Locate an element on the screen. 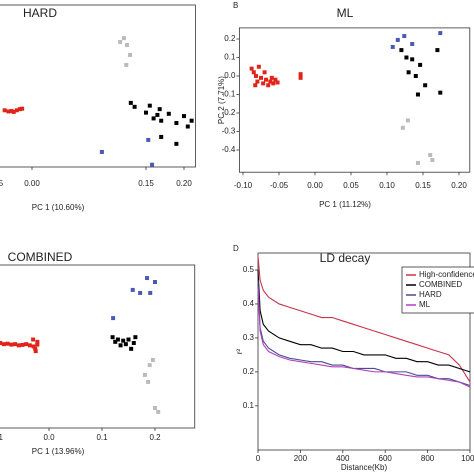 The height and width of the screenshot is (474, 474). y-tick-label: 0.5 is located at coordinates (249, 269).